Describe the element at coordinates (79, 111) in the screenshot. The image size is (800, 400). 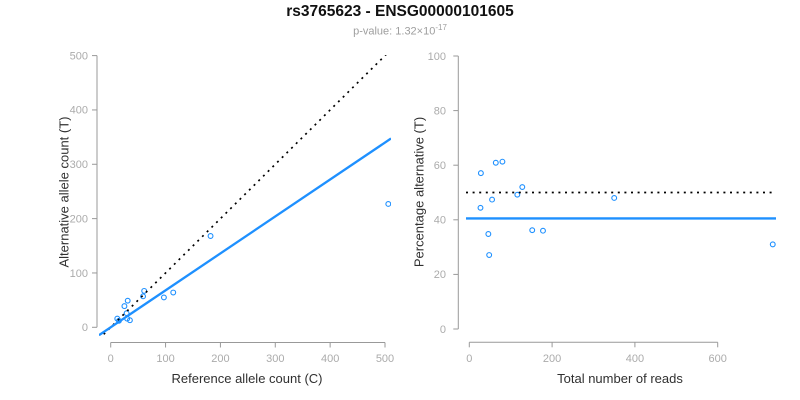
I see `y-tick-label: 400` at that location.